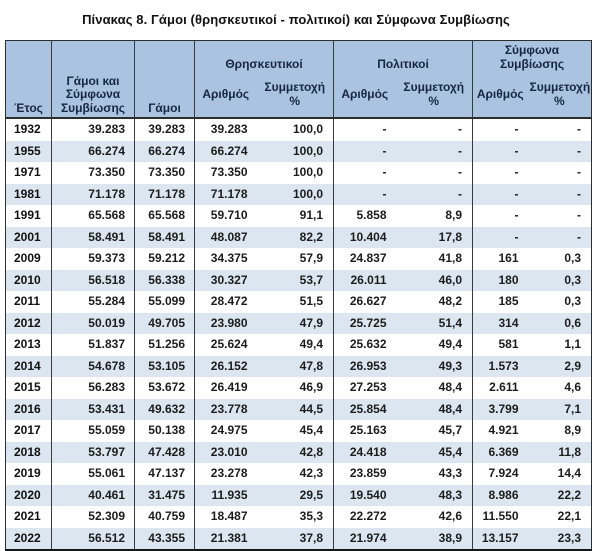  I want to click on year-cell: 2019, so click(28, 474).